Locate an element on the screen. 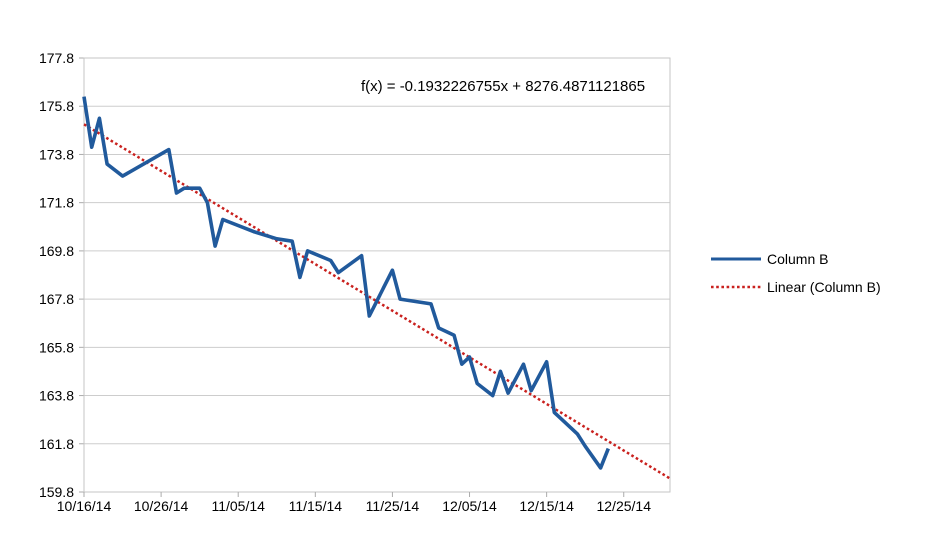 The image size is (931, 553). y-tick-label: 173.8 is located at coordinates (56, 154).